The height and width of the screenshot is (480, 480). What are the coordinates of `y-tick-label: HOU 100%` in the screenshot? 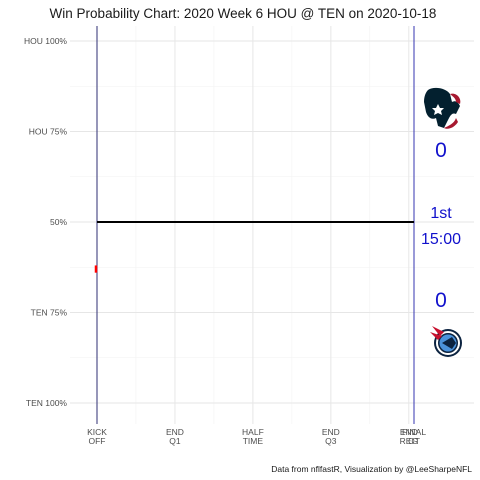 It's located at (45, 41).